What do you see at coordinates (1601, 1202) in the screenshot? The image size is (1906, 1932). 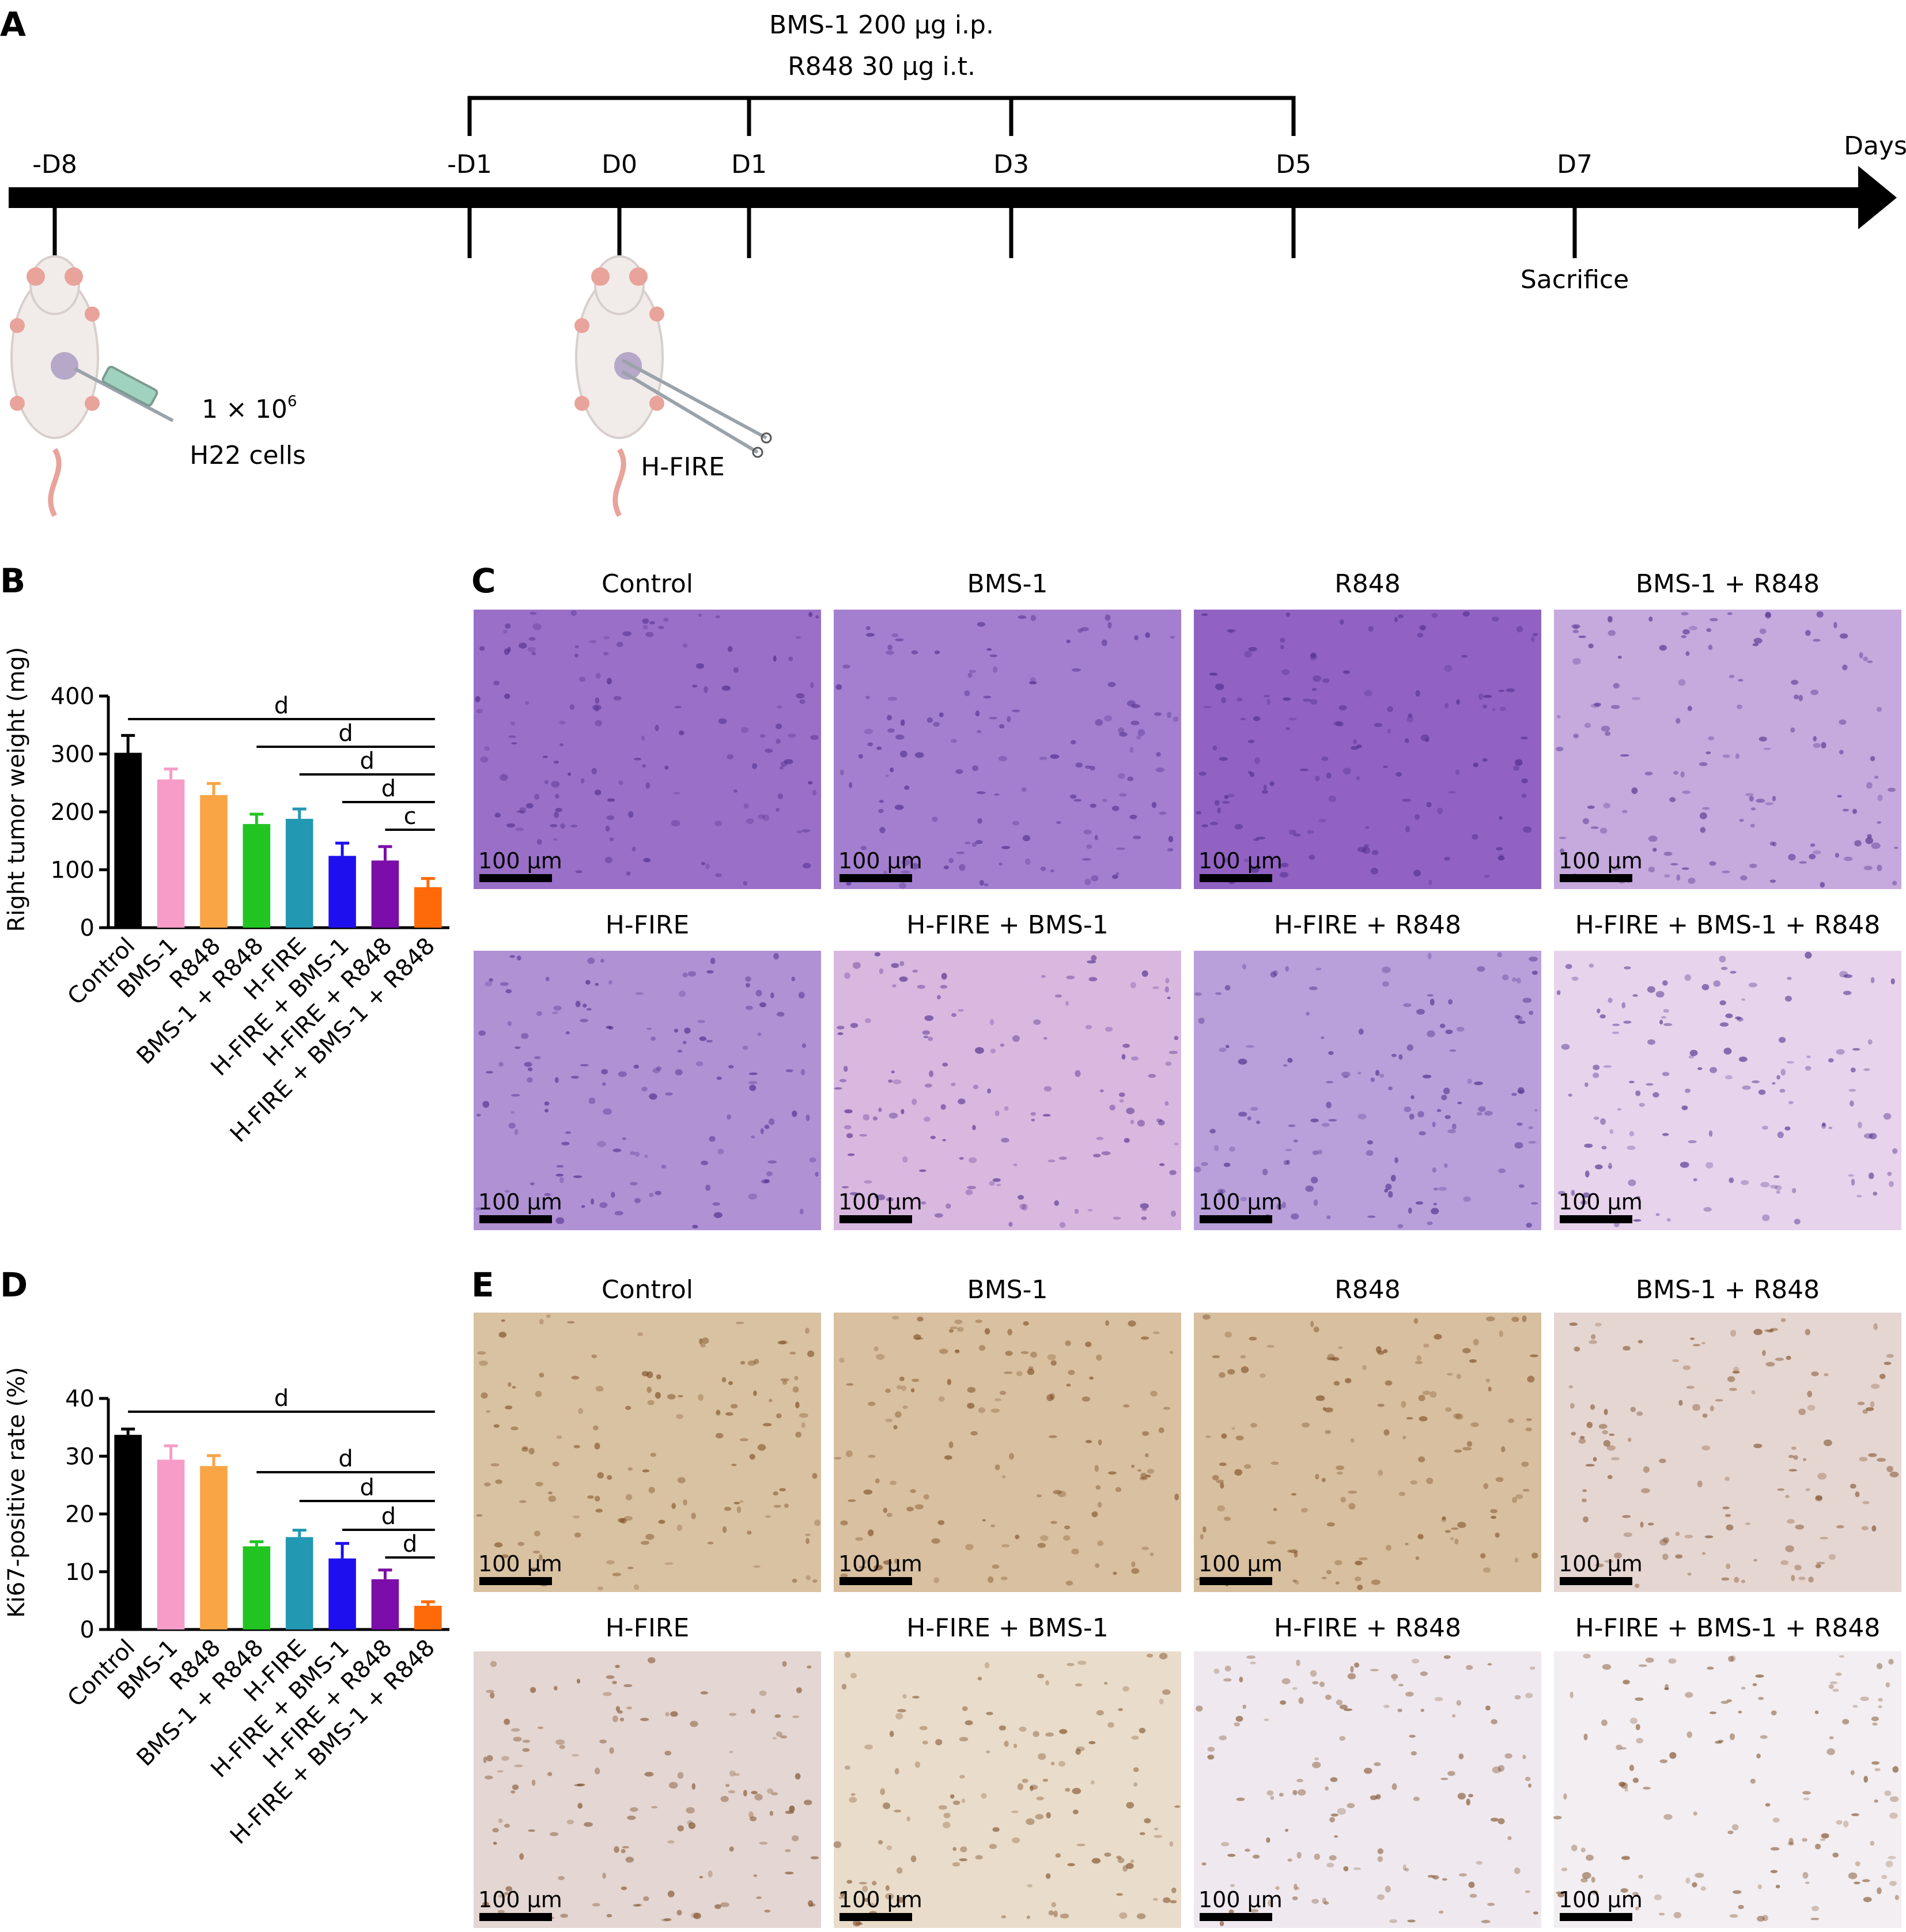 I see `scale-bar-label: 100 μm` at bounding box center [1601, 1202].